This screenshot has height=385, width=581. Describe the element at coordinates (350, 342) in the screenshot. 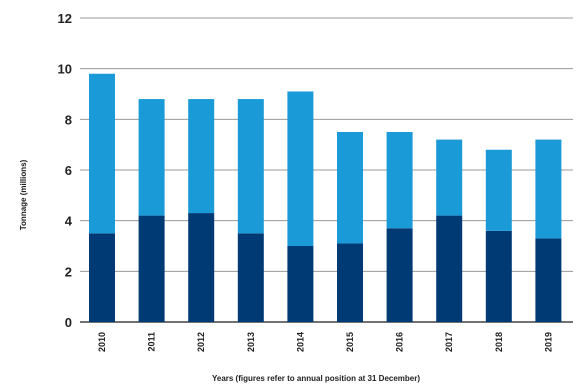

I see `x-tick-label-2015: 2015` at that location.